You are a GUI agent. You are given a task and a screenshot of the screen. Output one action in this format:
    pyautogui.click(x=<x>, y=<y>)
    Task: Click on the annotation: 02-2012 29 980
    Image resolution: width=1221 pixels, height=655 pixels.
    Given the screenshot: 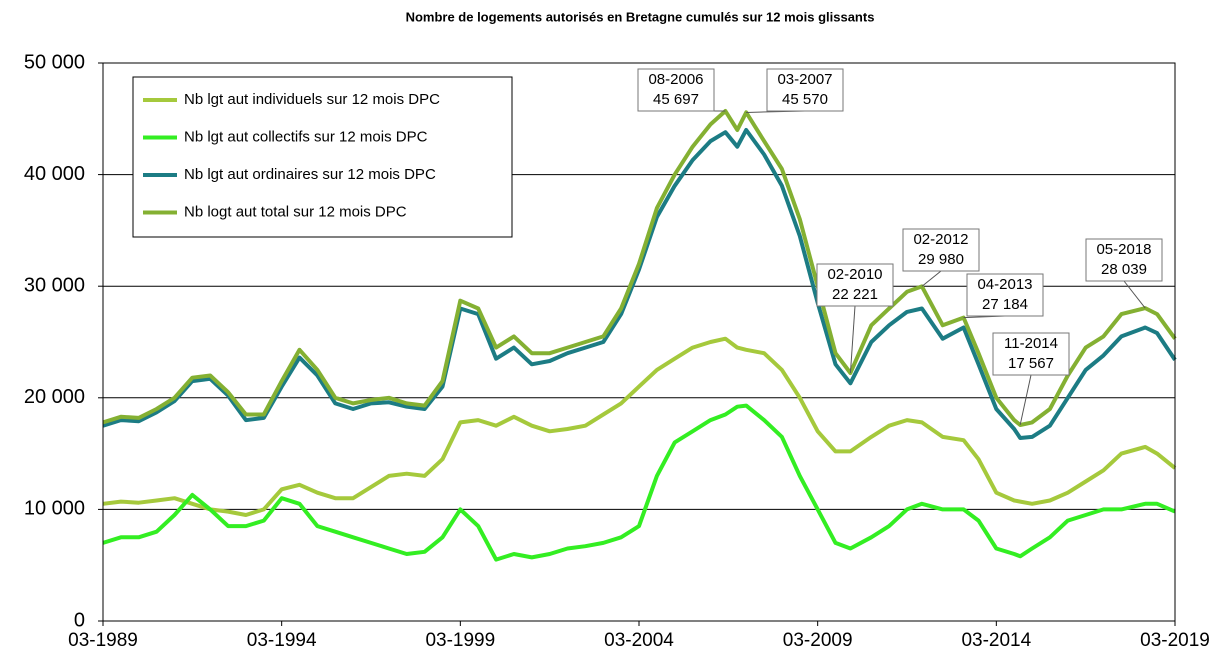 What is the action you would take?
    pyautogui.click(x=941, y=257)
    